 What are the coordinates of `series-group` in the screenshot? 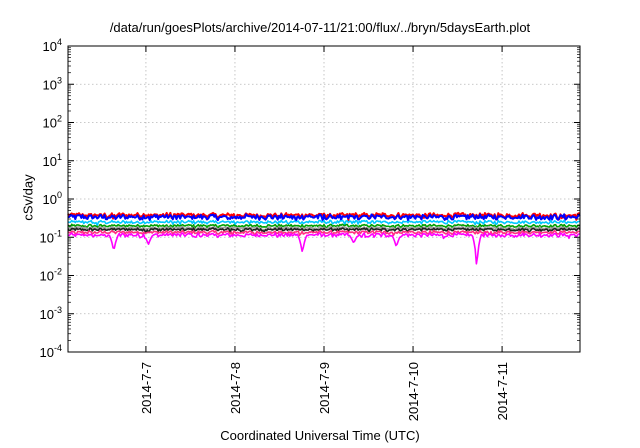 It's located at (324, 238).